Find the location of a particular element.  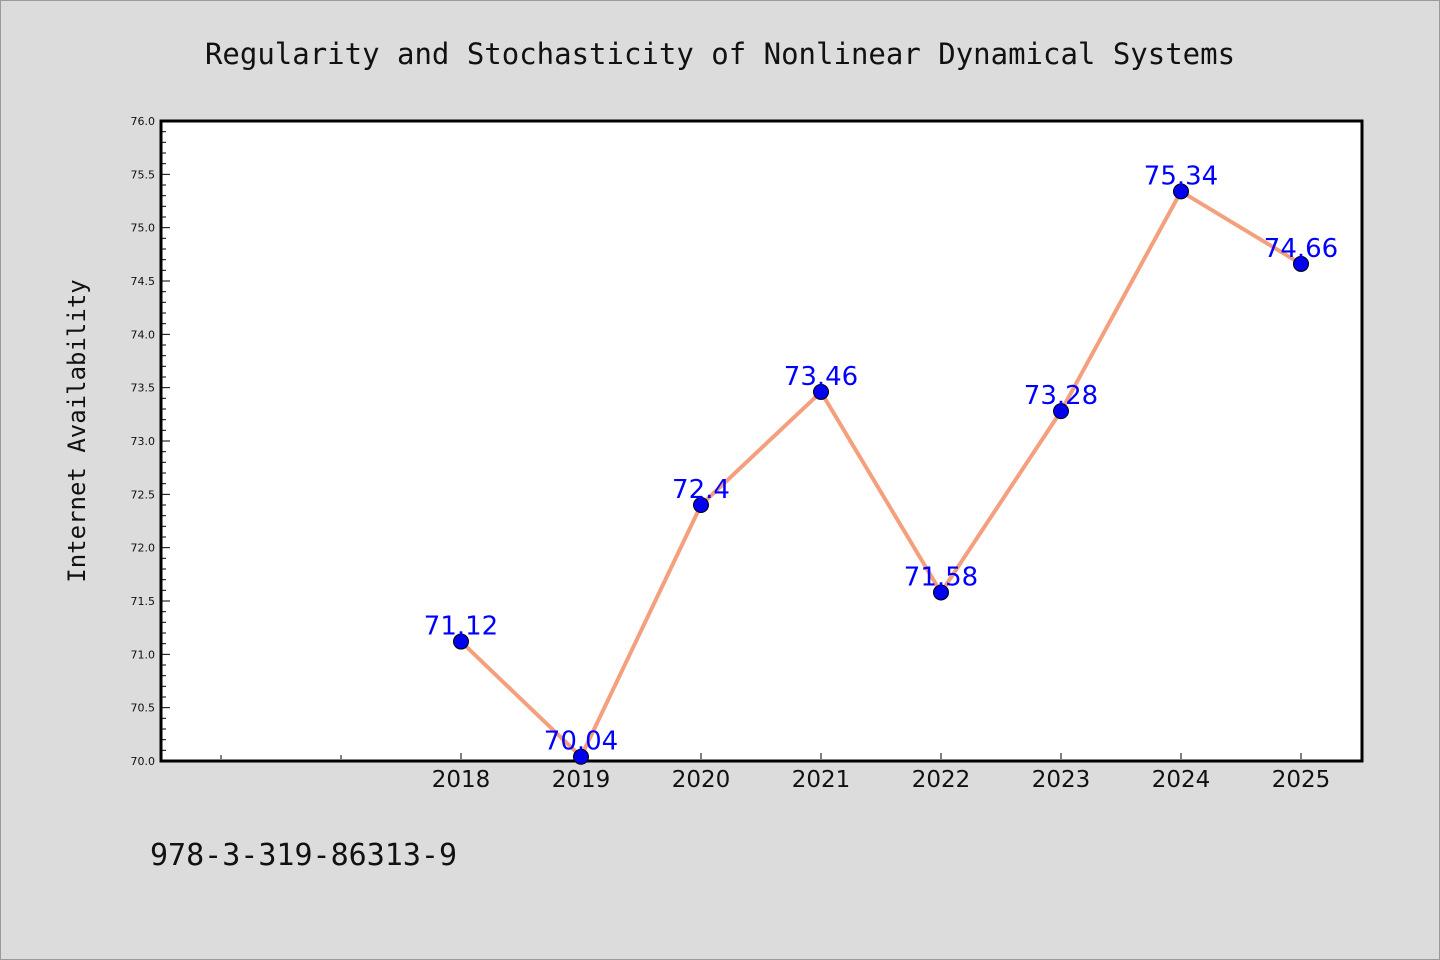

data-label: 73.28 is located at coordinates (1061, 396).